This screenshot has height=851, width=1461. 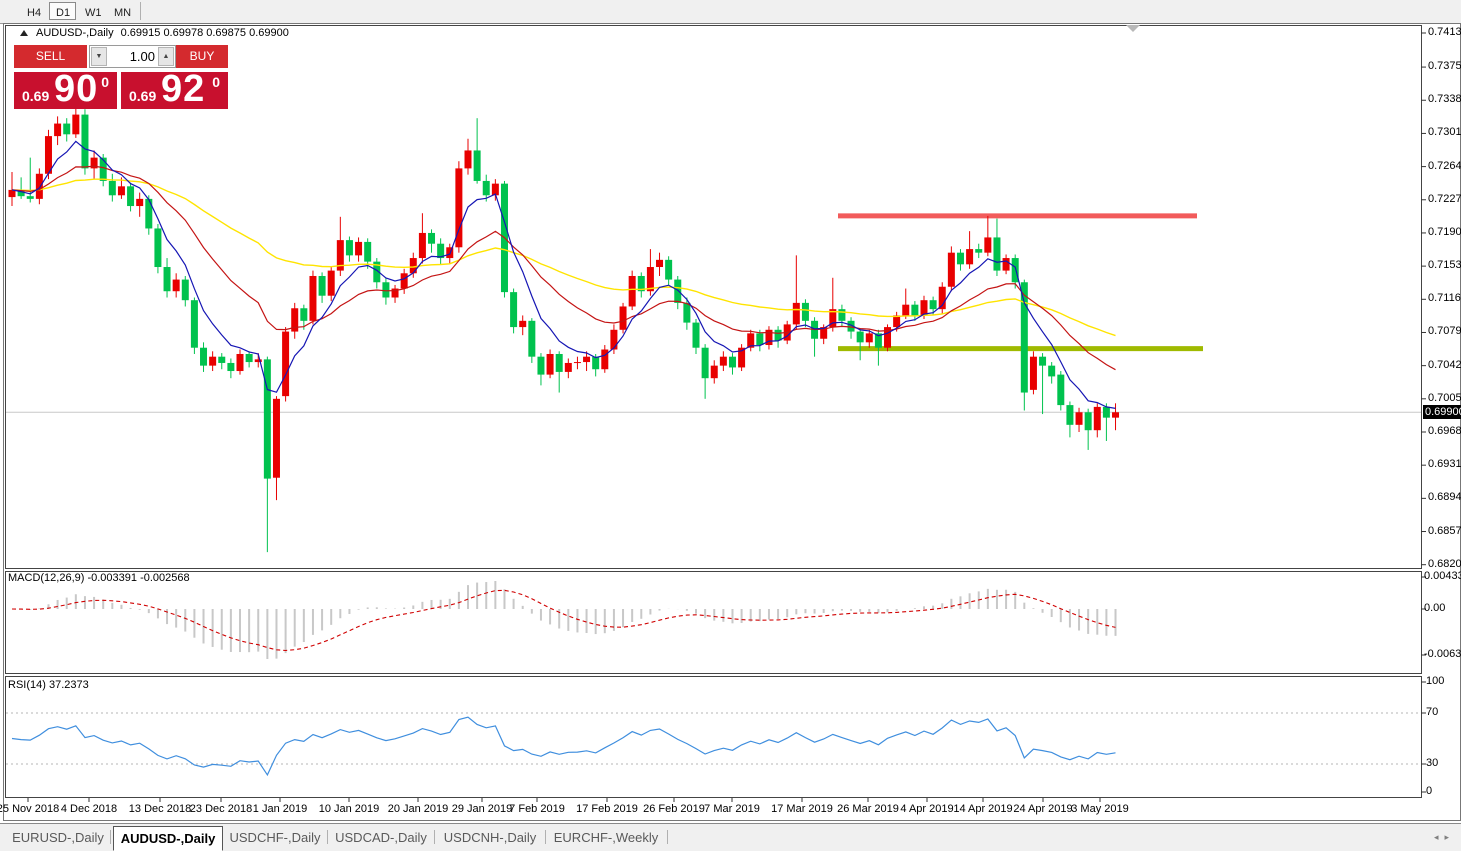 What do you see at coordinates (183, 89) in the screenshot?
I see `buy-price-big-digits: 92` at bounding box center [183, 89].